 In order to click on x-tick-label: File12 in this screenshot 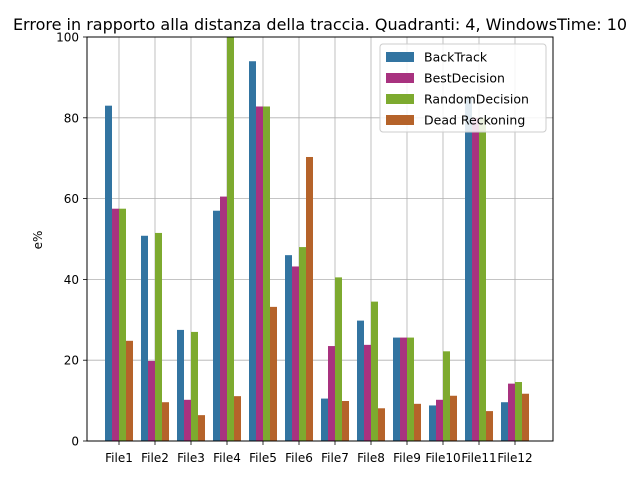, I will do `click(514, 458)`.